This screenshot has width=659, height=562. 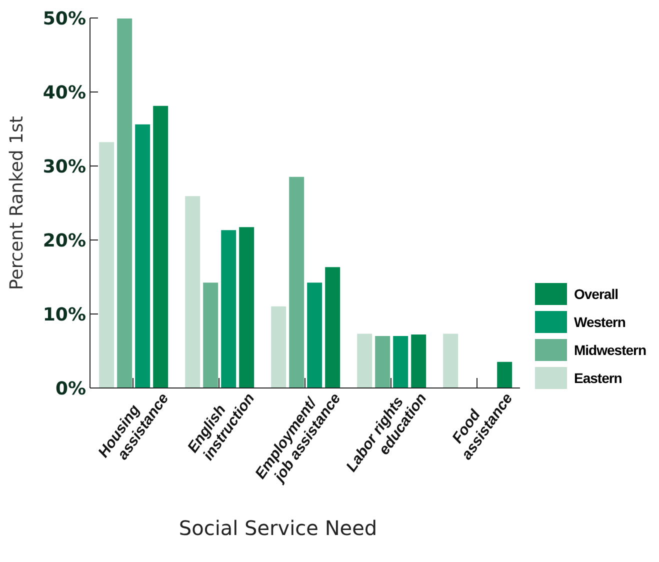 What do you see at coordinates (278, 528) in the screenshot?
I see `x-axis-title: Social Service Need` at bounding box center [278, 528].